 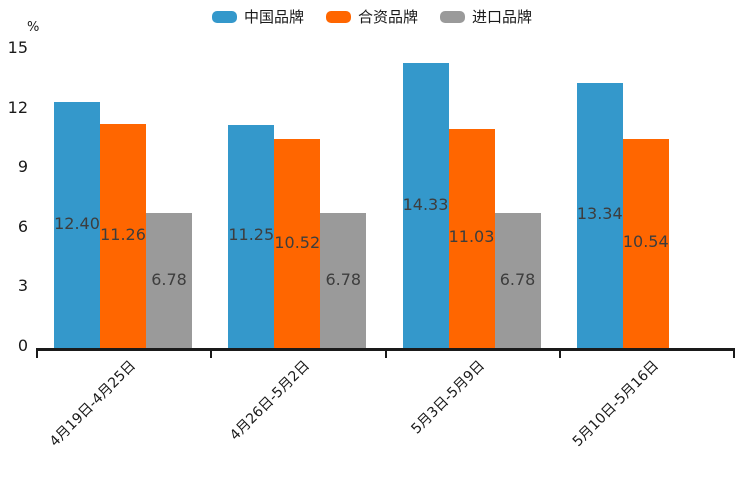 I want to click on bar-合资品牌-3, so click(x=645, y=243).